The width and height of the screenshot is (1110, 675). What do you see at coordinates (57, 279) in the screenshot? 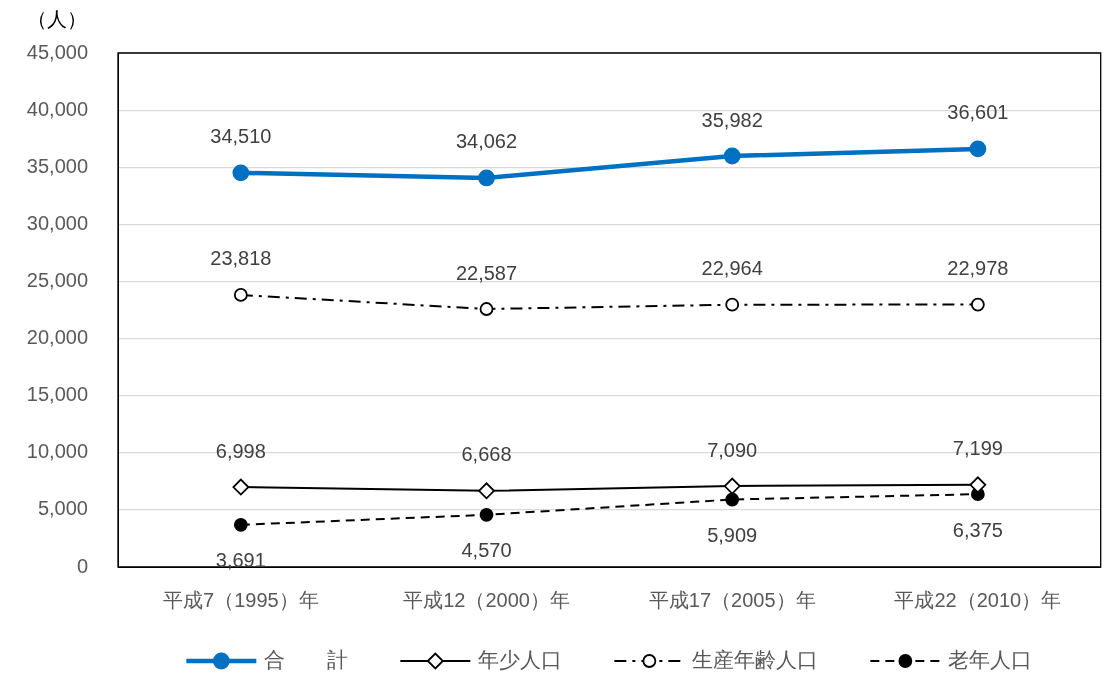
I see `y-tick-label: 25,000` at bounding box center [57, 279].